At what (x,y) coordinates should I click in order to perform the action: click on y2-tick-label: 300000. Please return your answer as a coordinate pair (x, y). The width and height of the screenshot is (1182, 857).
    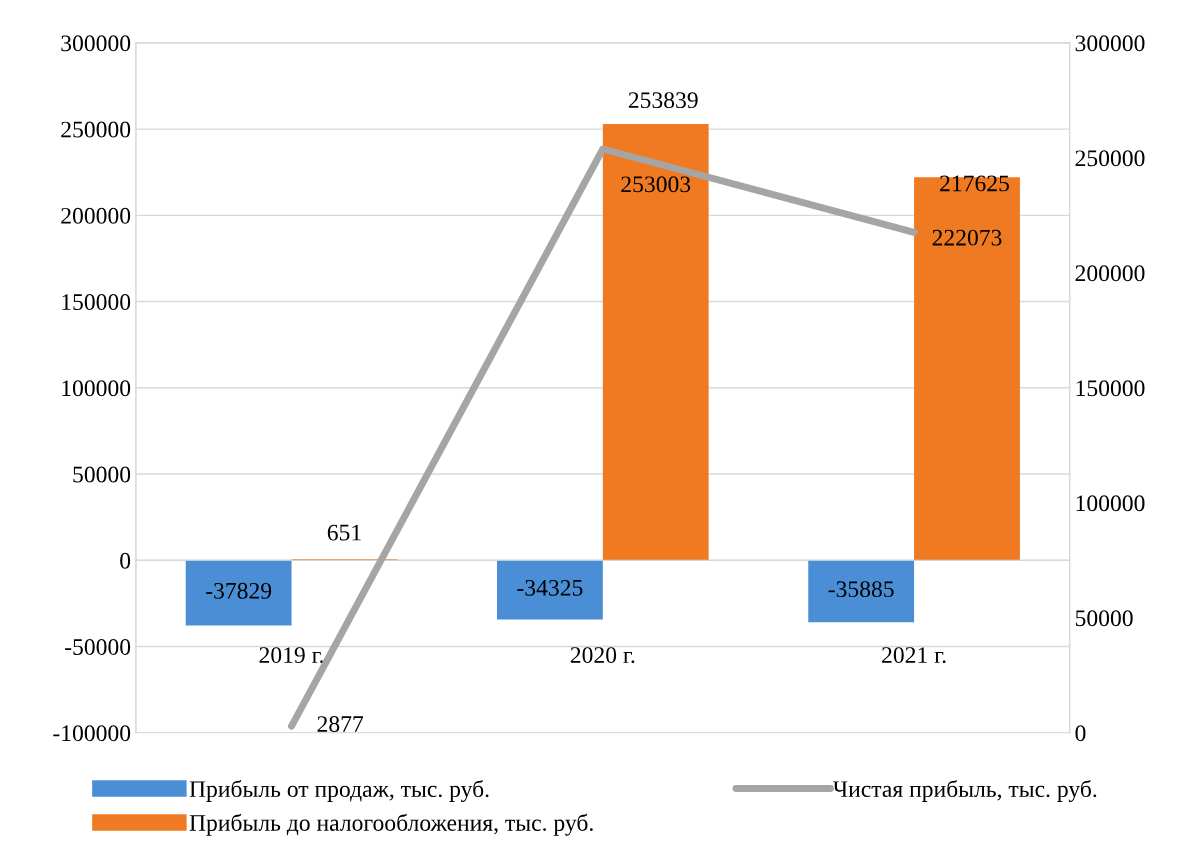
    Looking at the image, I should click on (1110, 43).